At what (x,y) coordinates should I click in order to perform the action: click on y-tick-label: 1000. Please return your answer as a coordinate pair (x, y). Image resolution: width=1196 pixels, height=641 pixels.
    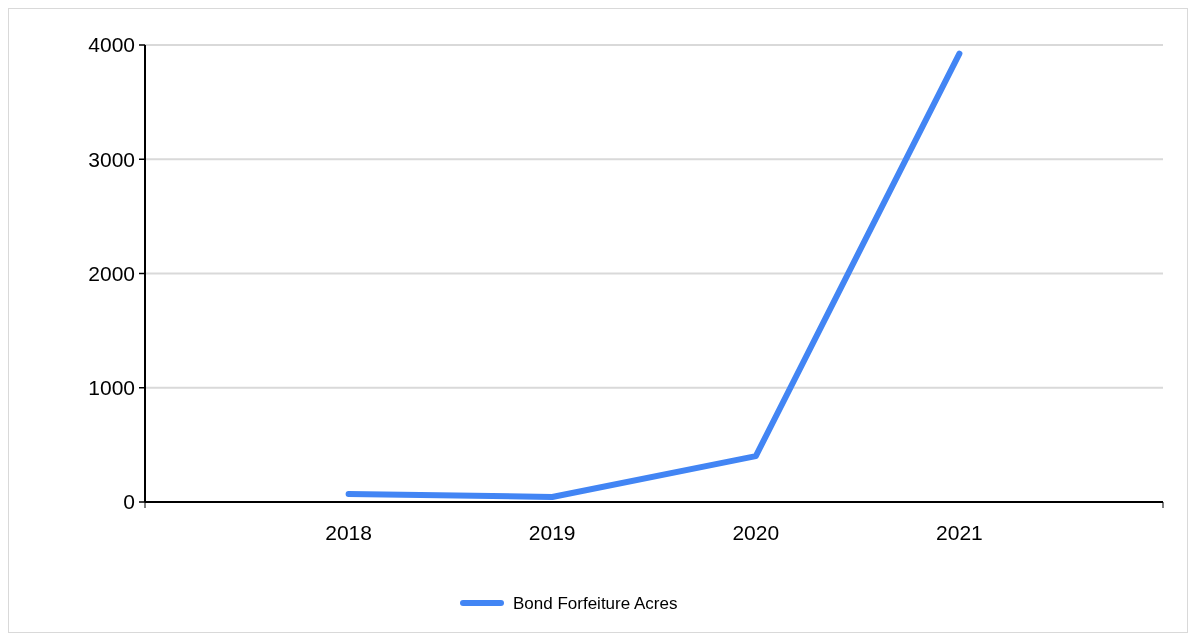
    Looking at the image, I should click on (111, 388).